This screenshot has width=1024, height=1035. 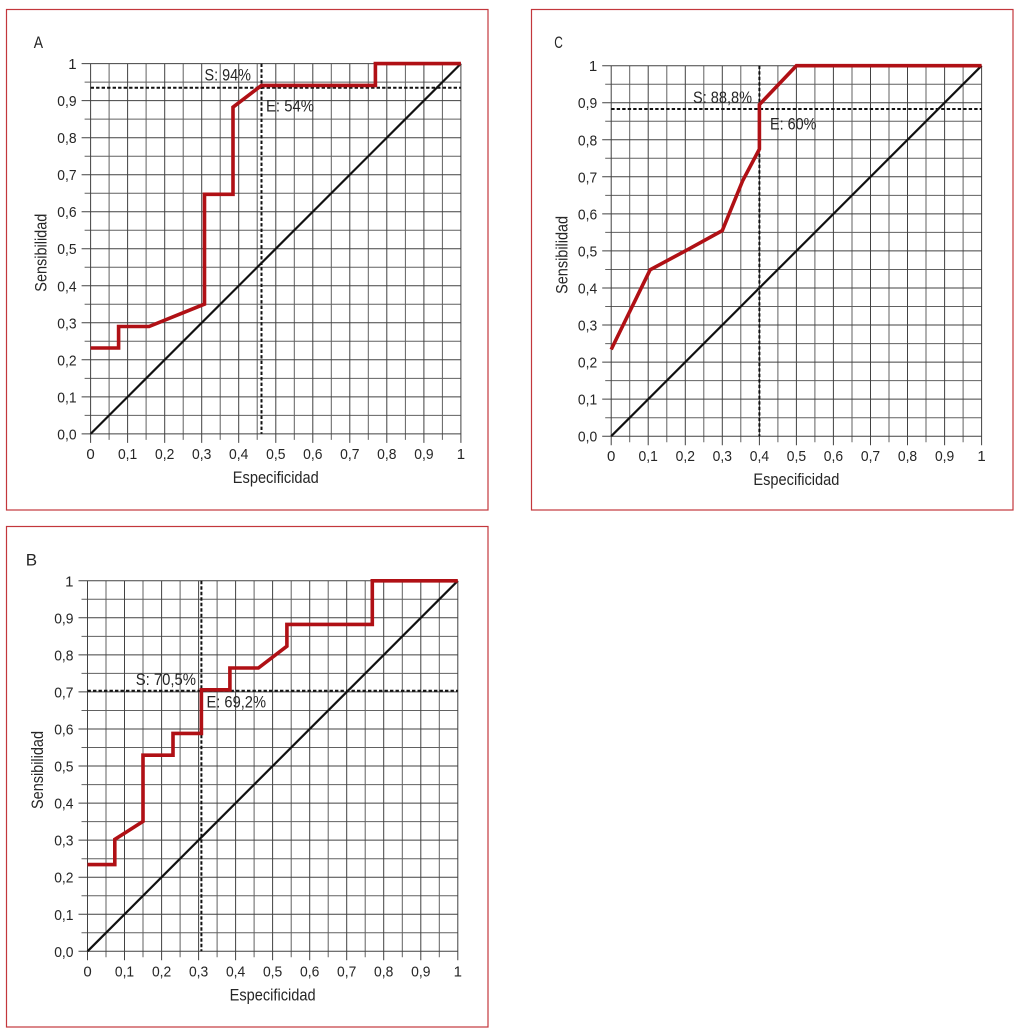 I want to click on svg-text: E: 54%, so click(x=290, y=106).